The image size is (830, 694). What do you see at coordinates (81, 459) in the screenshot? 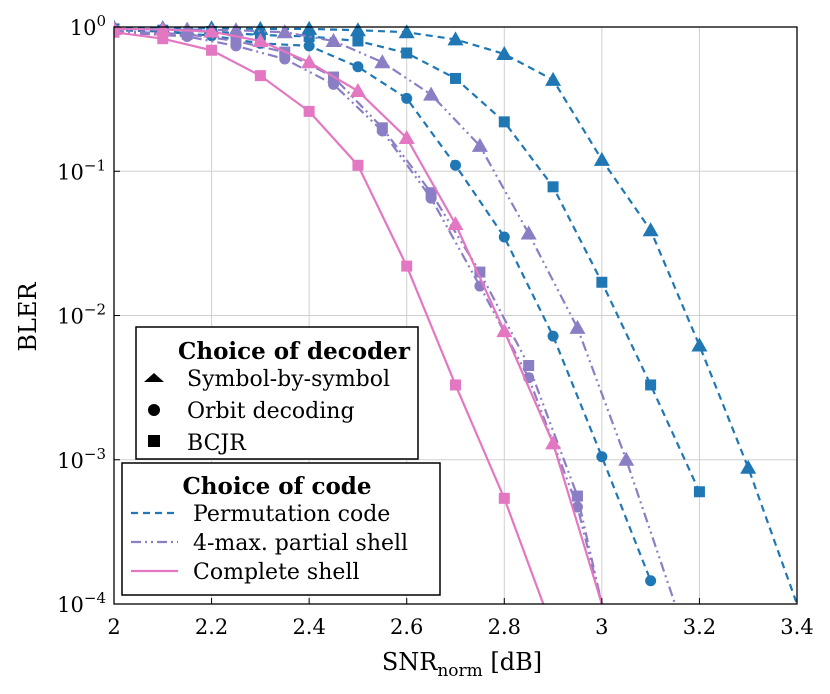
I see `y-tick-label: 10⁻³` at bounding box center [81, 459].